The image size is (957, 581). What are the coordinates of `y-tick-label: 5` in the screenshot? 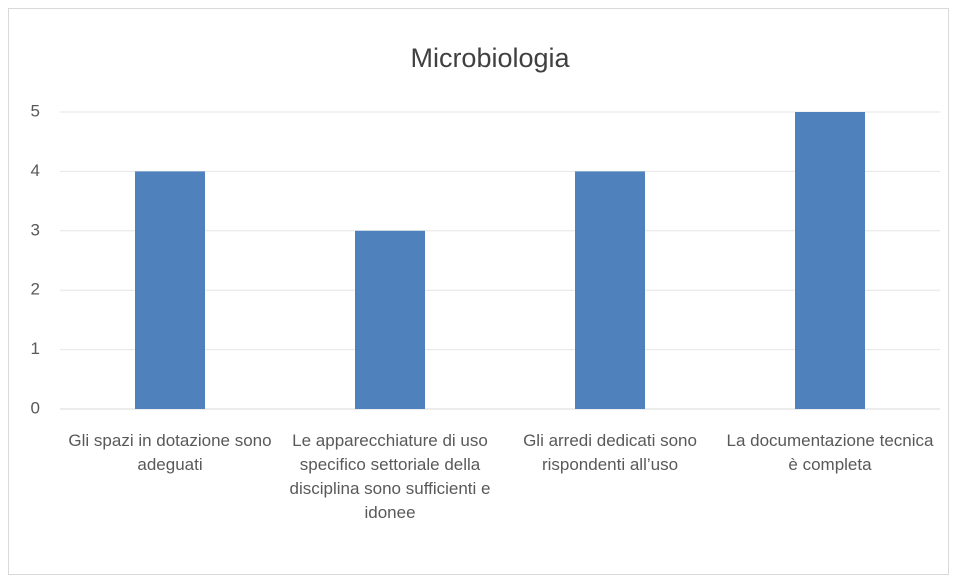 It's located at (35, 110).